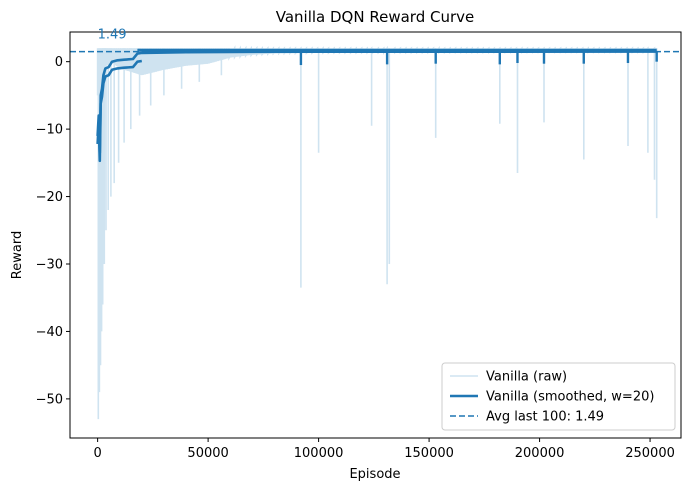 The width and height of the screenshot is (689, 490). Describe the element at coordinates (374, 474) in the screenshot. I see `x-axis-title: Episode` at that location.